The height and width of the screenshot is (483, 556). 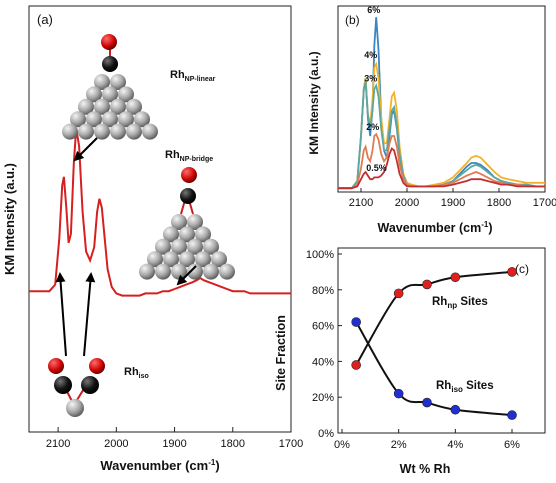 What do you see at coordinates (407, 203) in the screenshot?
I see `panel-b-xtick-label: 2000` at bounding box center [407, 203].